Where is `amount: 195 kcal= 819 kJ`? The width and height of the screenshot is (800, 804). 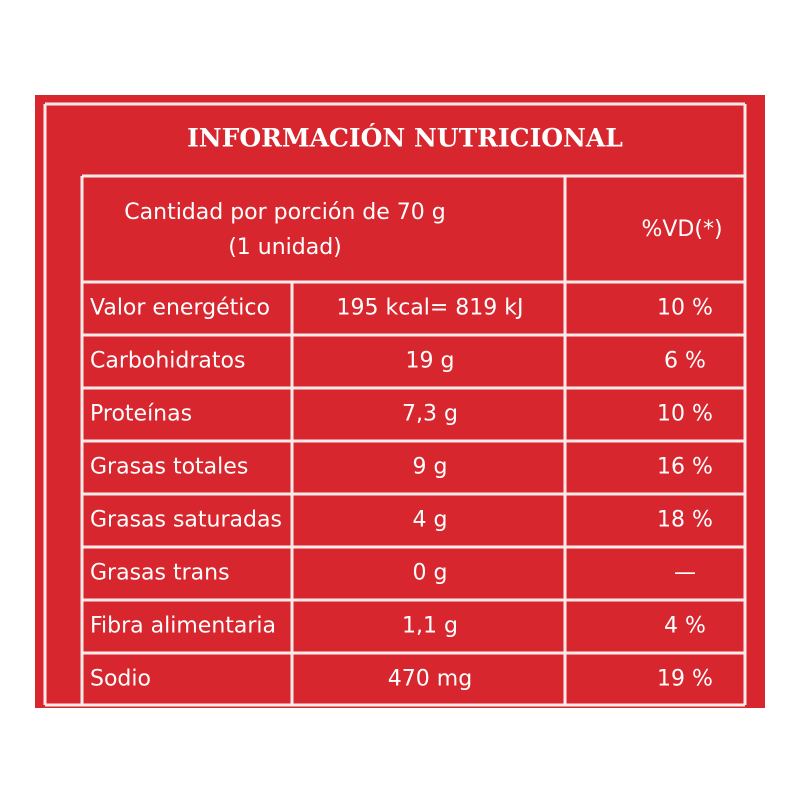
amount: 195 kcal= 819 kJ is located at coordinates (429, 308).